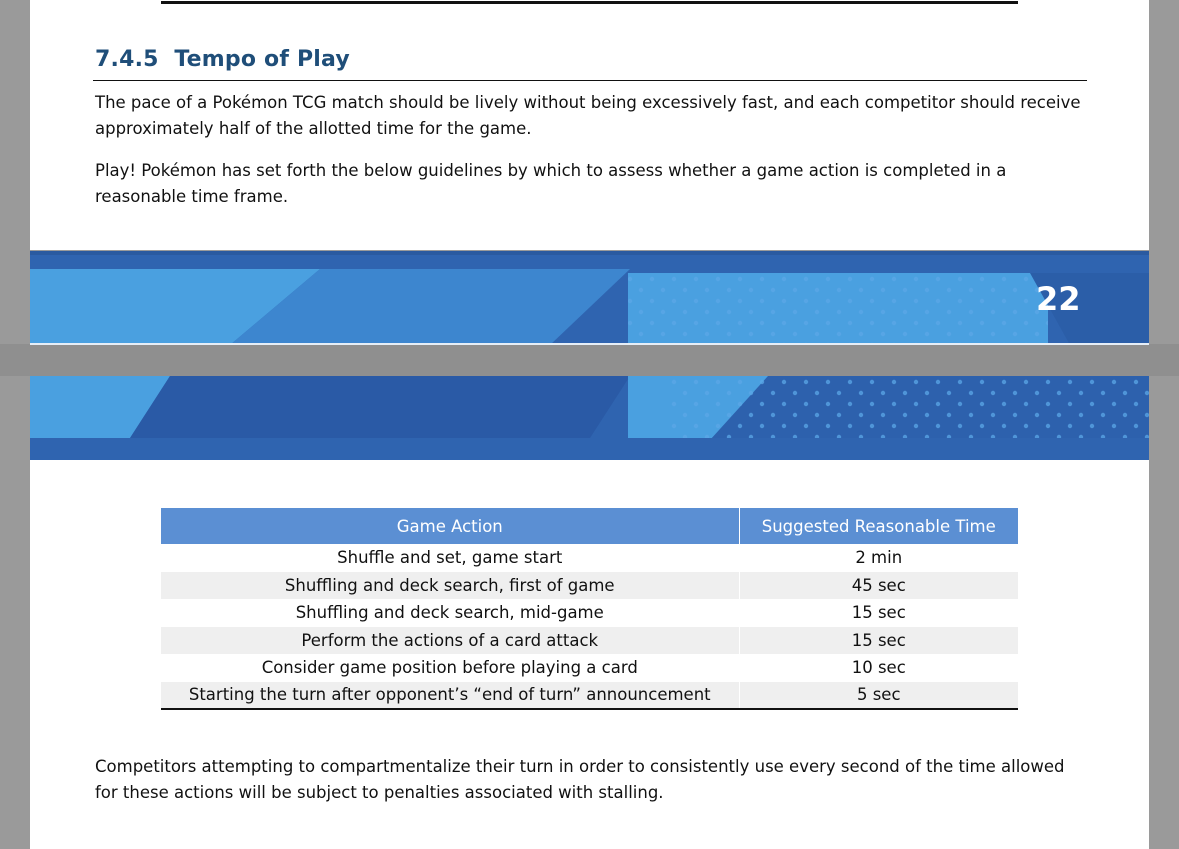  What do you see at coordinates (450, 613) in the screenshot?
I see `cell-action: Shuffling and deck search, mid-game` at bounding box center [450, 613].